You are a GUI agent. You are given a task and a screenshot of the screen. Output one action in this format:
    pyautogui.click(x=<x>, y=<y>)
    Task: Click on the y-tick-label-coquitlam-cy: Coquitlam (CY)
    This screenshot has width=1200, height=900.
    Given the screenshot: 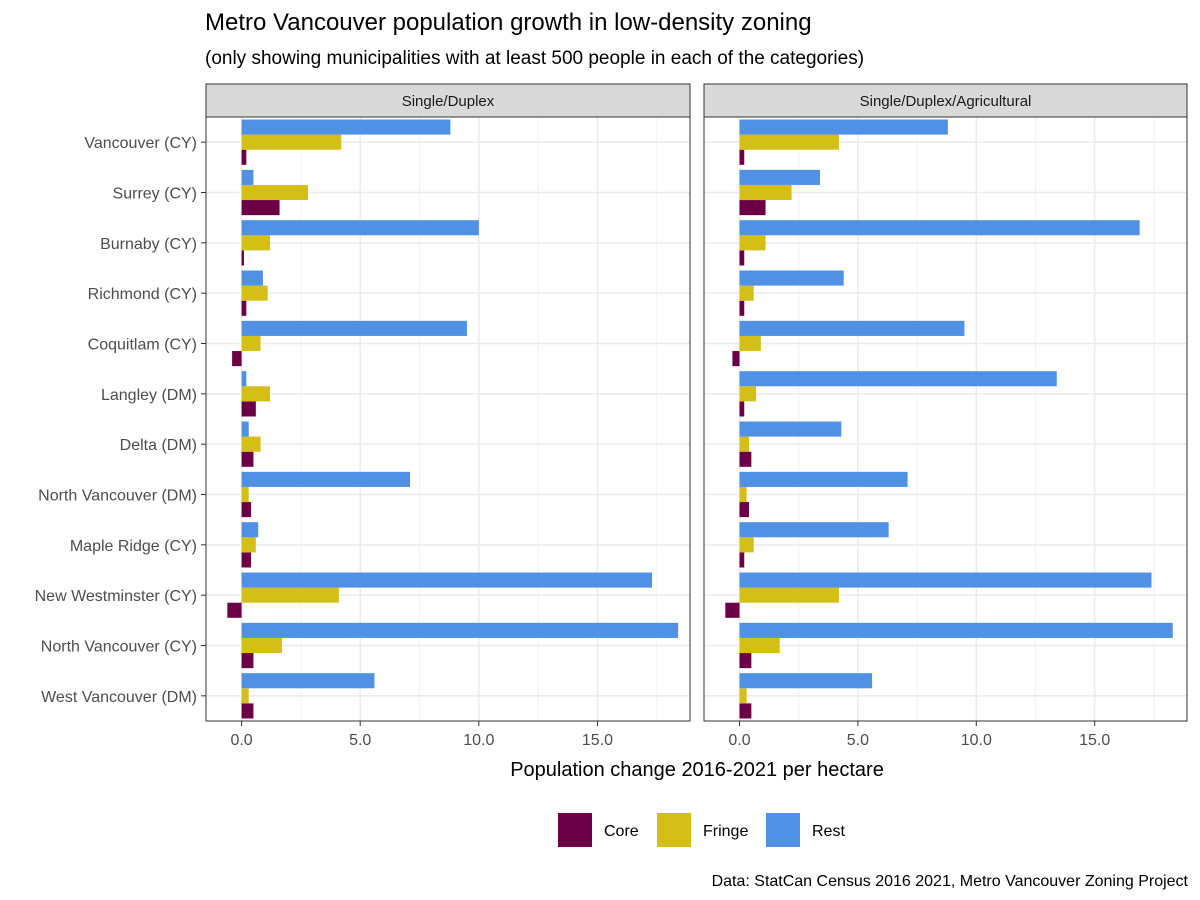 What is the action you would take?
    pyautogui.click(x=142, y=345)
    